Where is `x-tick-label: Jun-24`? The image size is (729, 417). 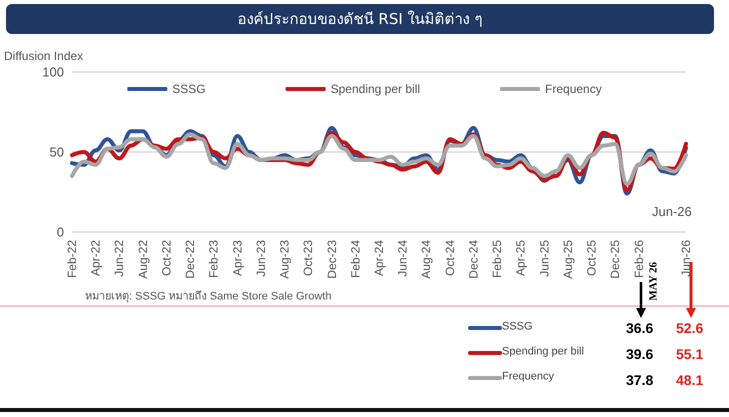
x-tick-label: Jun-24 is located at coordinates (403, 258).